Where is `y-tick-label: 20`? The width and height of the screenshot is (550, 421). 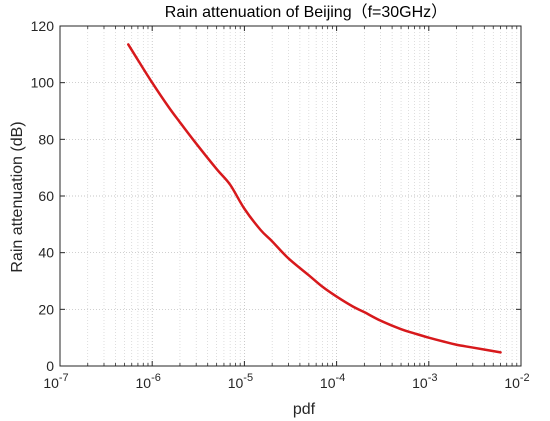 y-tick-label: 20 is located at coordinates (46, 309).